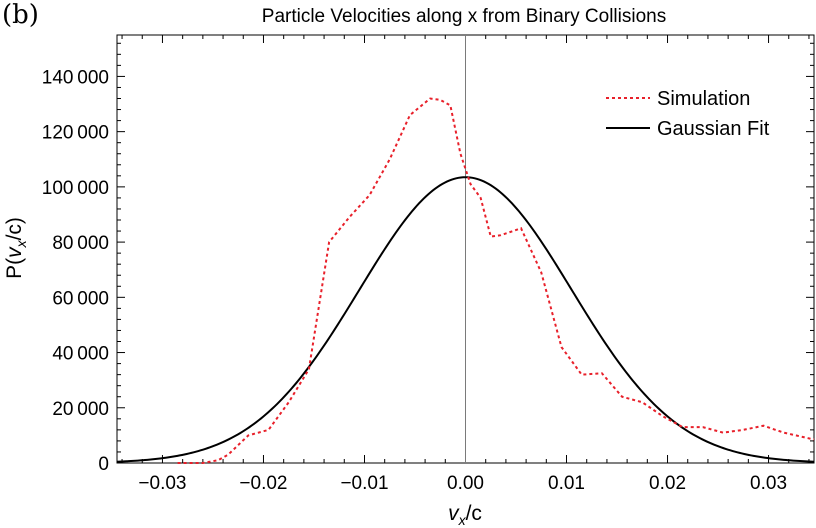 The width and height of the screenshot is (816, 528). What do you see at coordinates (768, 483) in the screenshot?
I see `x-tick-label: 0.03` at bounding box center [768, 483].